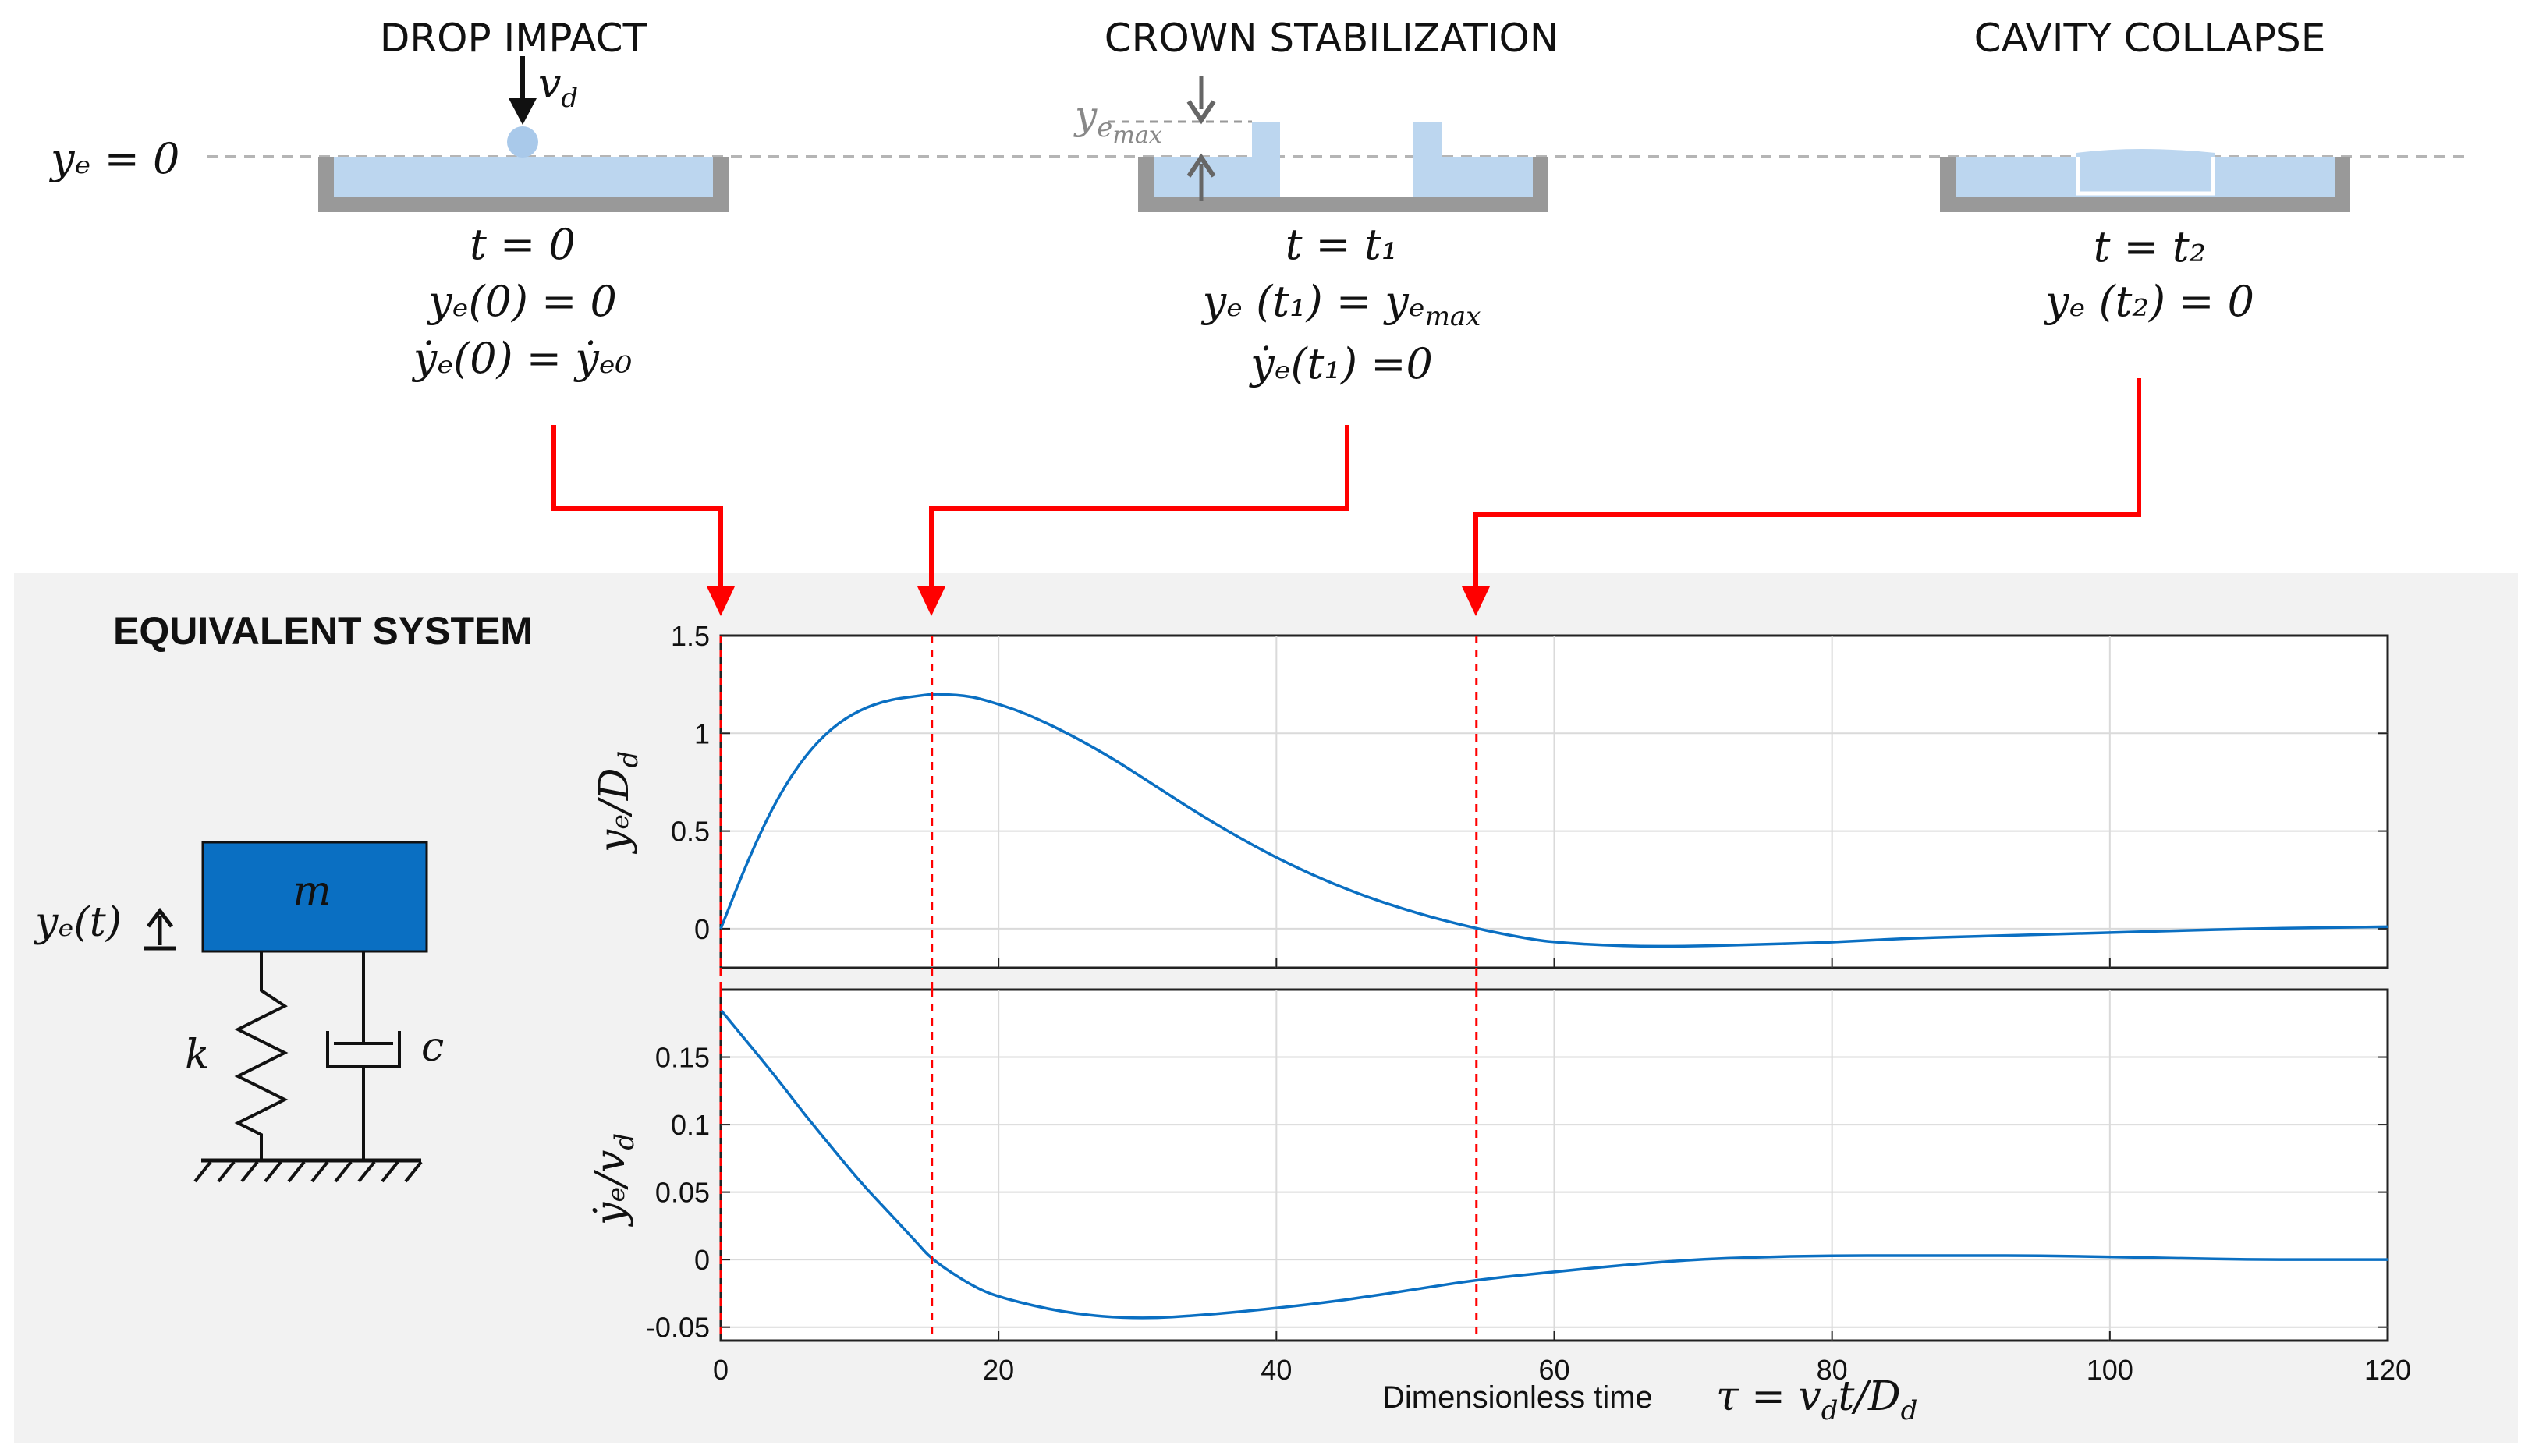 The width and height of the screenshot is (2532, 1456). Describe the element at coordinates (1098, 601) in the screenshot. I see `connector-arrowheads` at that location.